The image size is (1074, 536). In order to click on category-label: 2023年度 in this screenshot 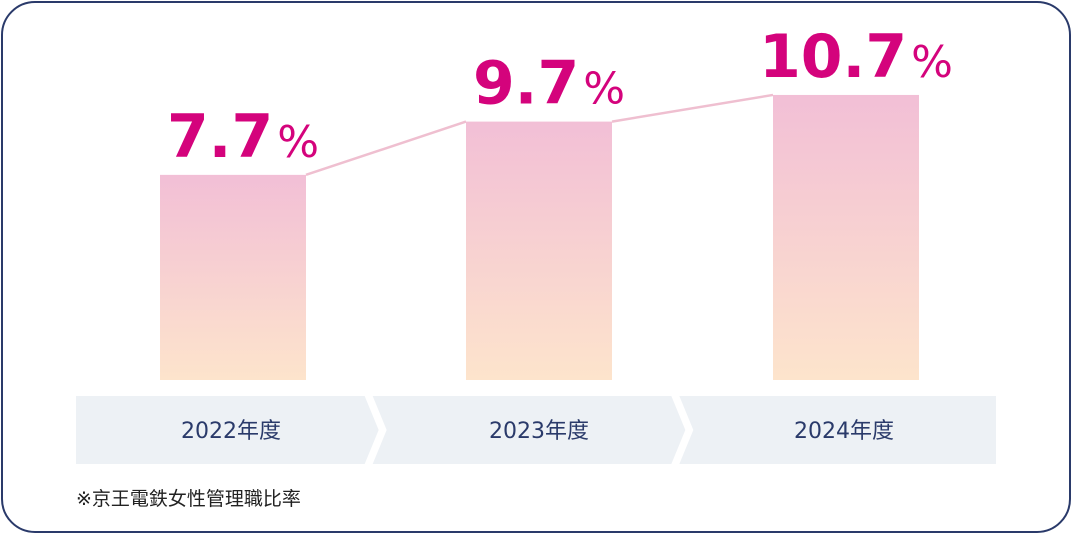, I will do `click(539, 431)`.